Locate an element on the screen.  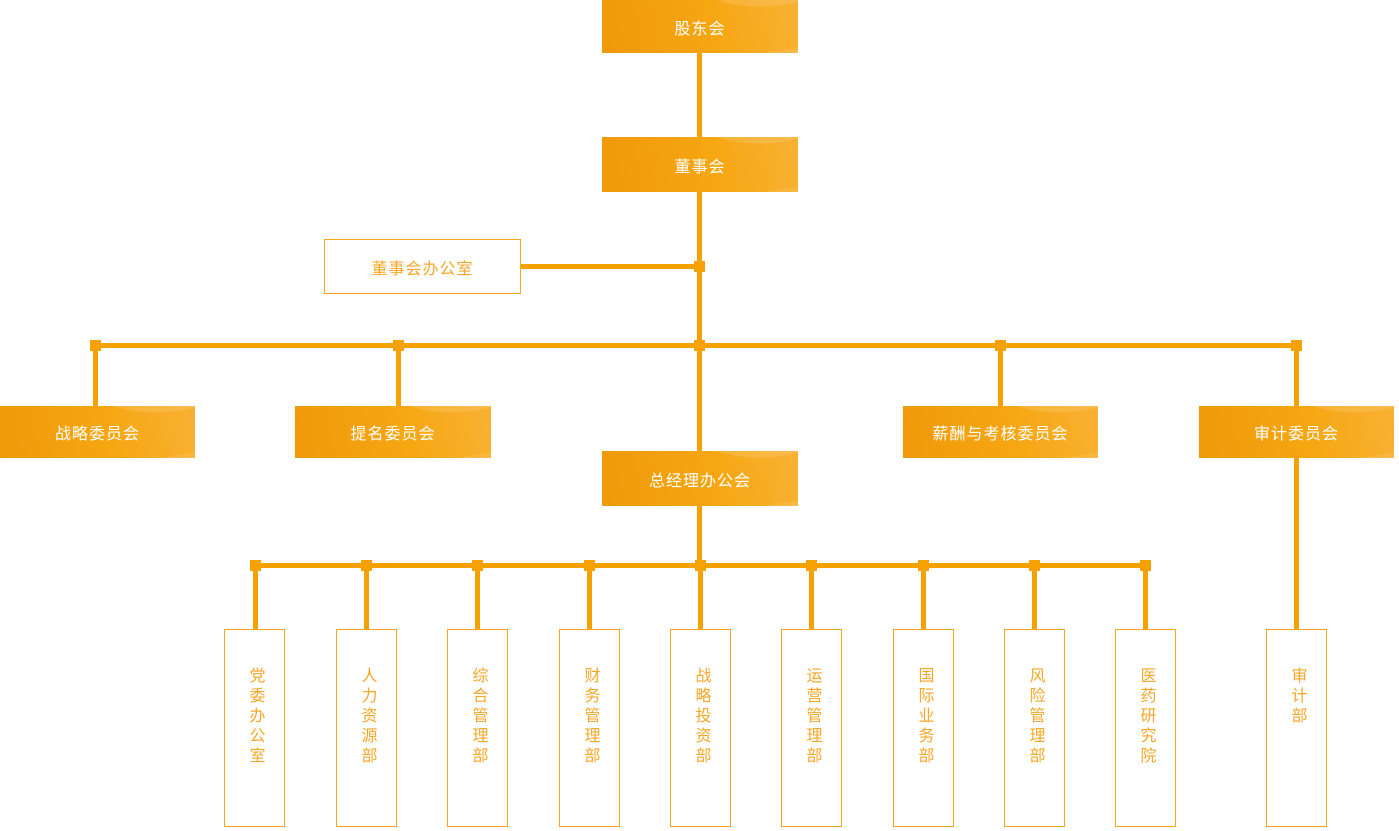
node-dept-general-management: 综合管理部 is located at coordinates (477, 728).